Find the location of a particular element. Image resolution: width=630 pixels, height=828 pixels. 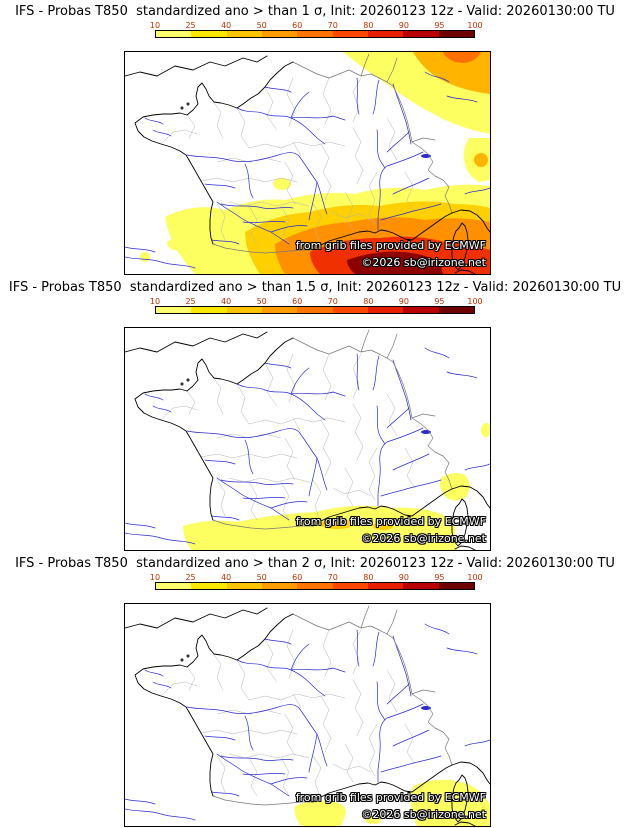

probability-overlay-2sigma is located at coordinates (392, 802).